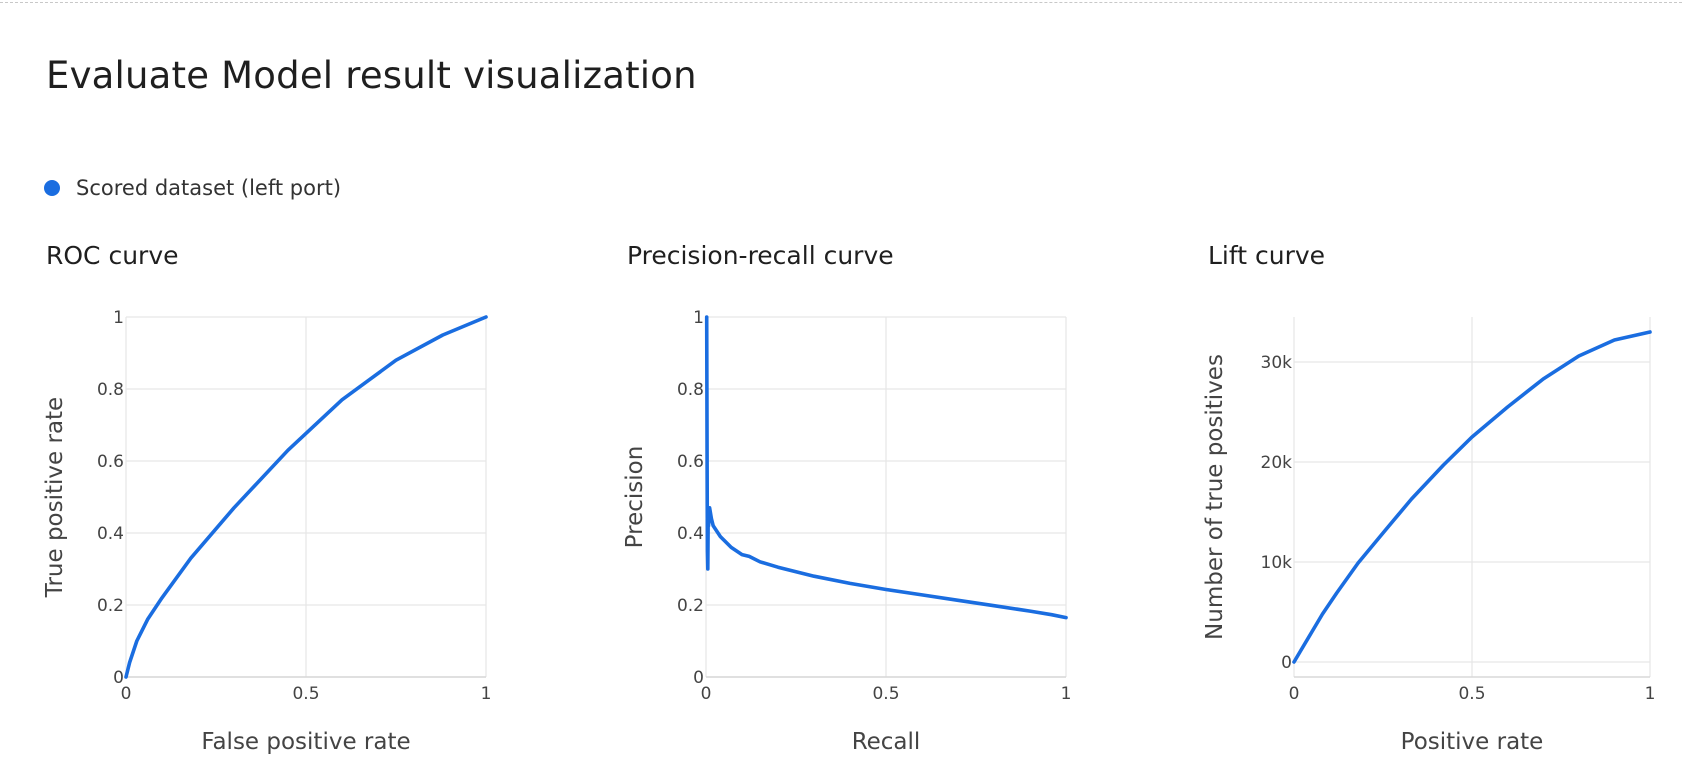 This screenshot has width=1682, height=771. I want to click on roc-x-tick-label: 0, so click(126, 694).